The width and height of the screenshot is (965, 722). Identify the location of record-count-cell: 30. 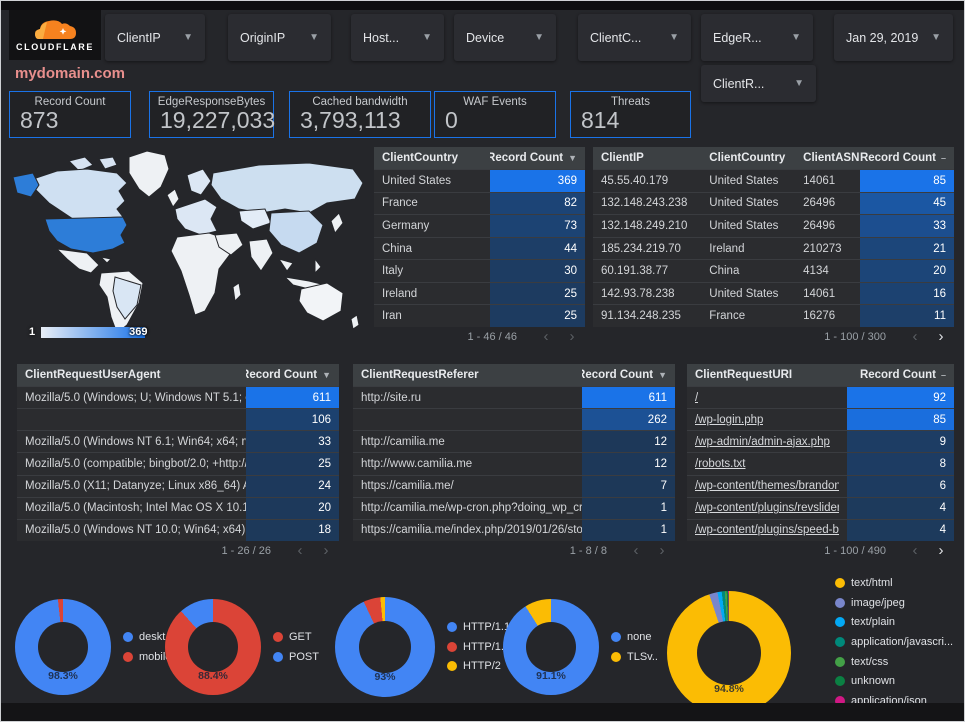
(537, 271).